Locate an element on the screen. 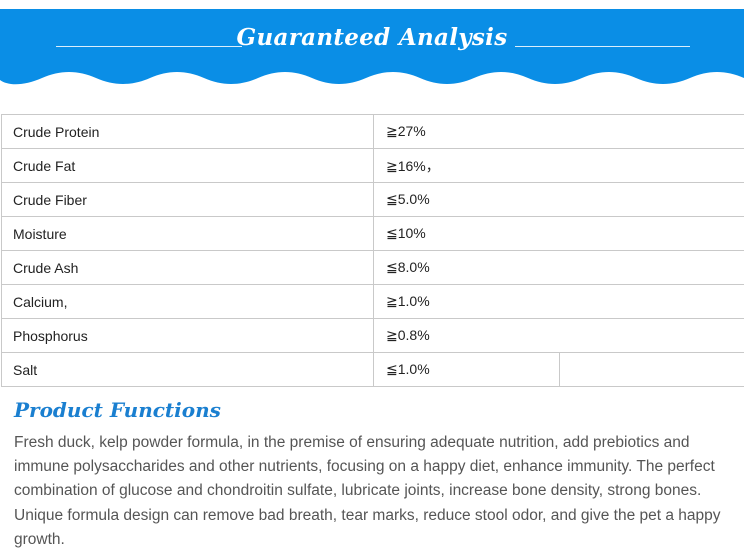 This screenshot has width=744, height=553. table-row: Crude Ash ≦8.0% is located at coordinates (372, 267).